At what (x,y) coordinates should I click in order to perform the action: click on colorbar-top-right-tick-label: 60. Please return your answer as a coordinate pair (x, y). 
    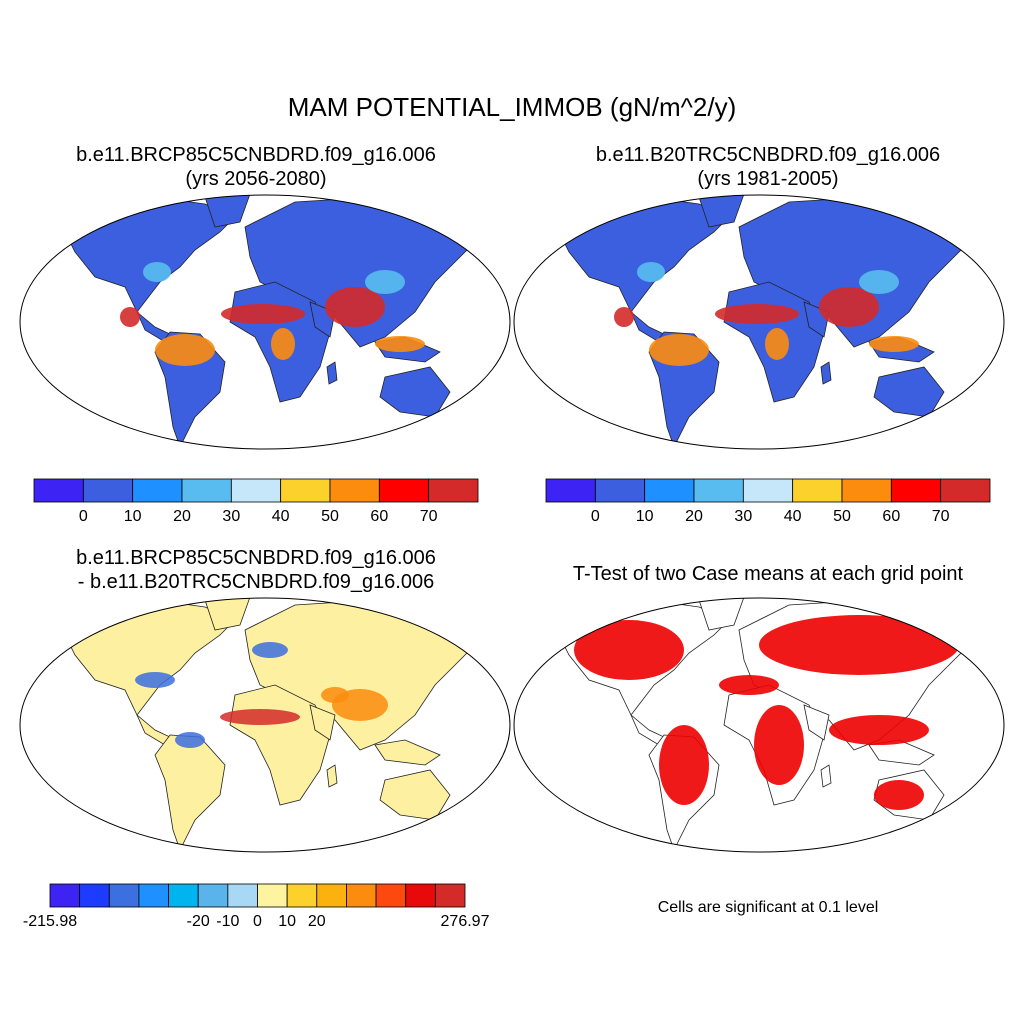
    Looking at the image, I should click on (891, 516).